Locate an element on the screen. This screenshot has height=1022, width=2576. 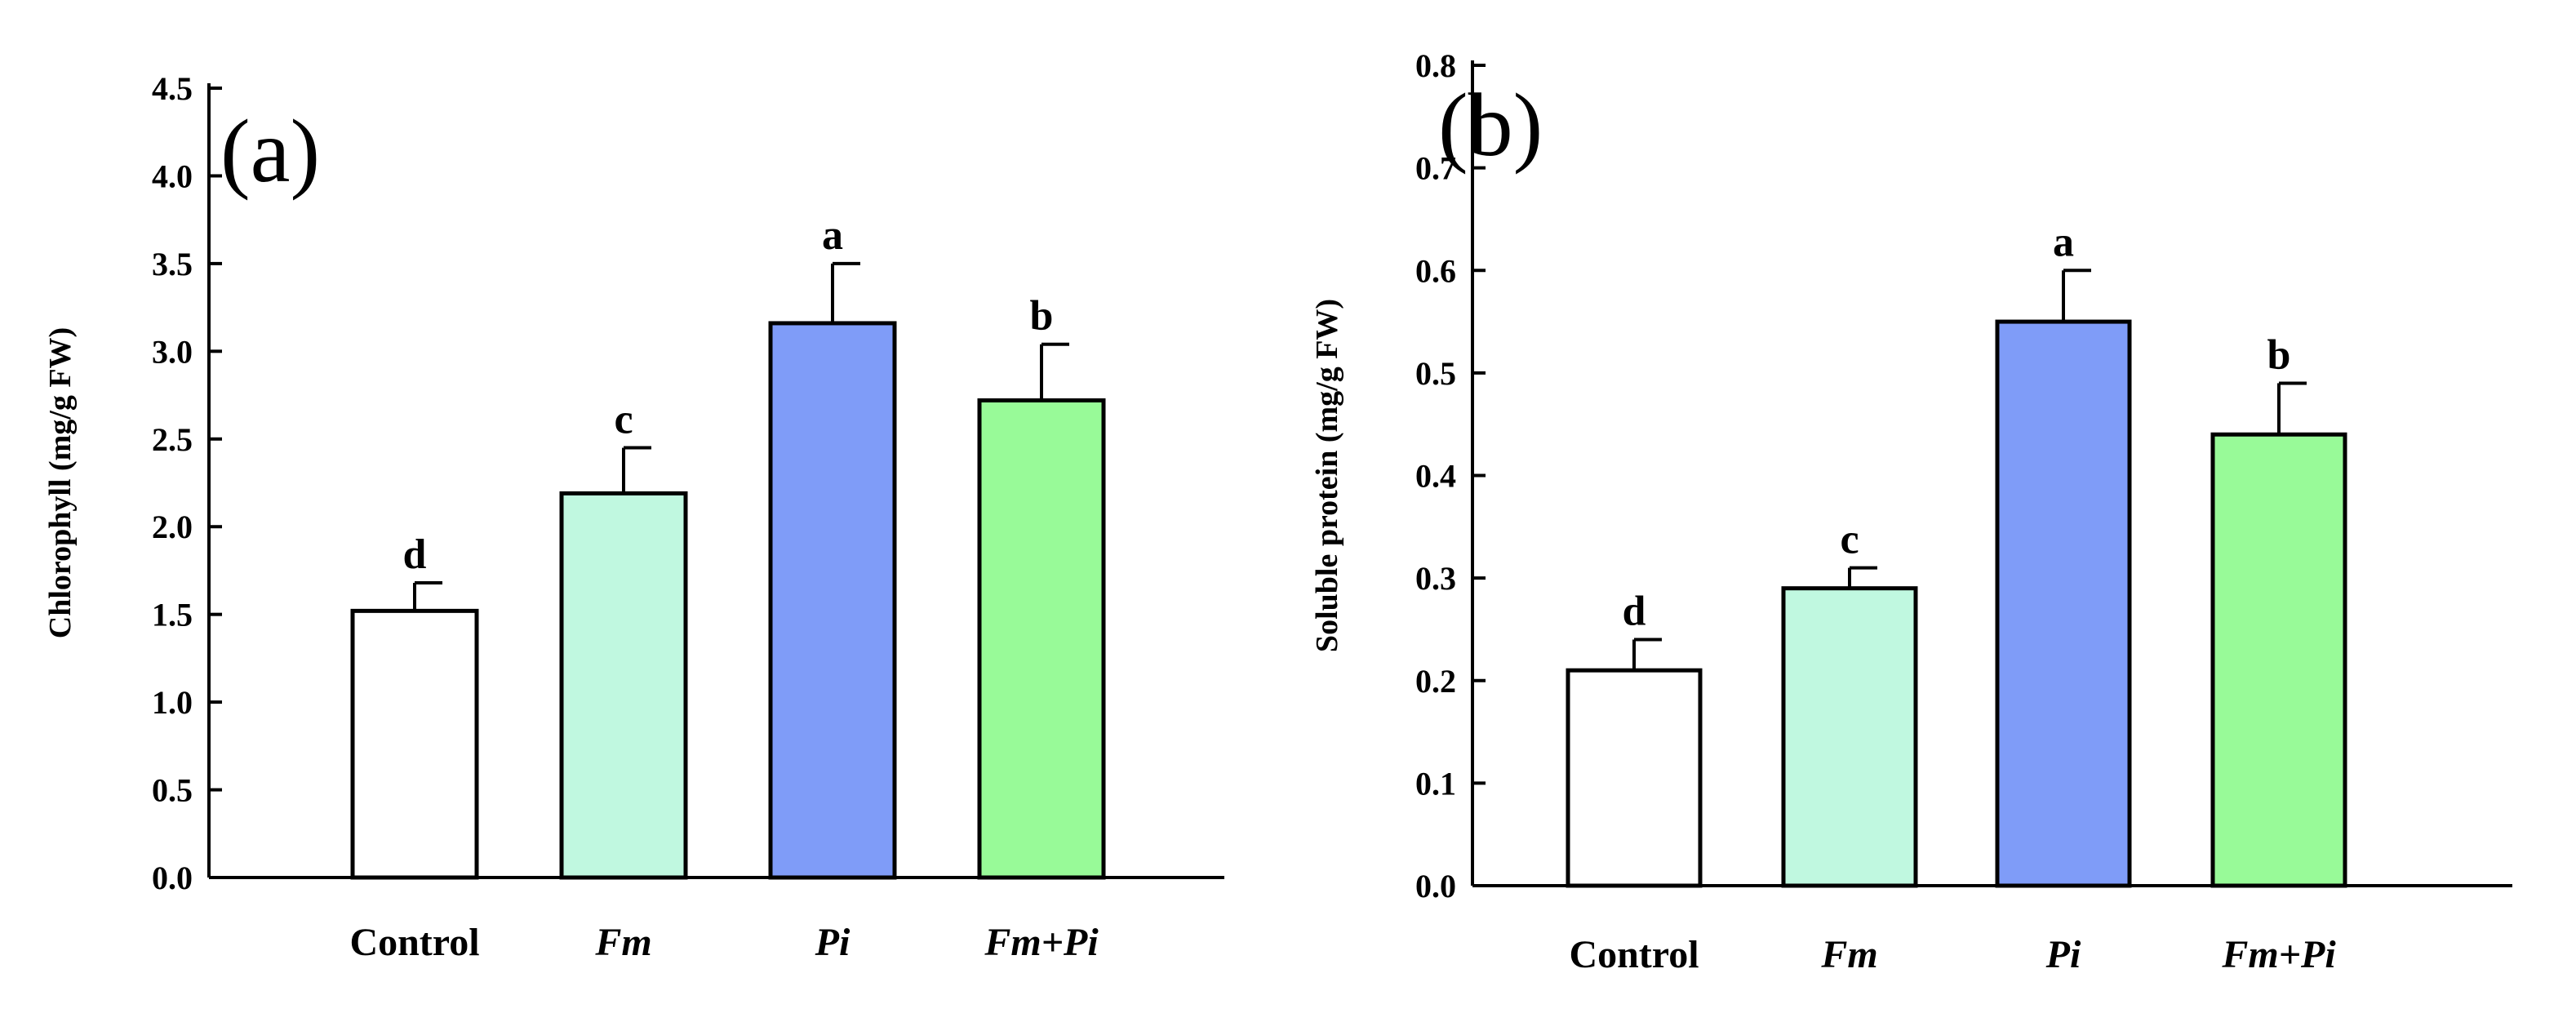
y-axis-title: Soluble protein (mg/g FW) is located at coordinates (1327, 476).